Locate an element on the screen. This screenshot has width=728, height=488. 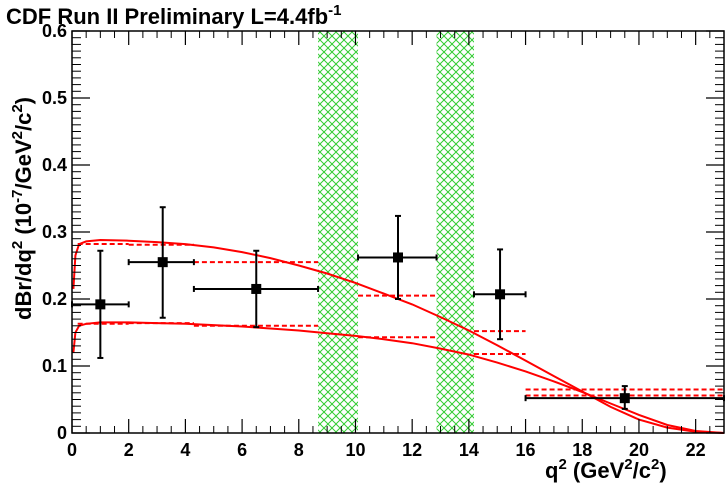
x-tick-label: 22 is located at coordinates (696, 450).